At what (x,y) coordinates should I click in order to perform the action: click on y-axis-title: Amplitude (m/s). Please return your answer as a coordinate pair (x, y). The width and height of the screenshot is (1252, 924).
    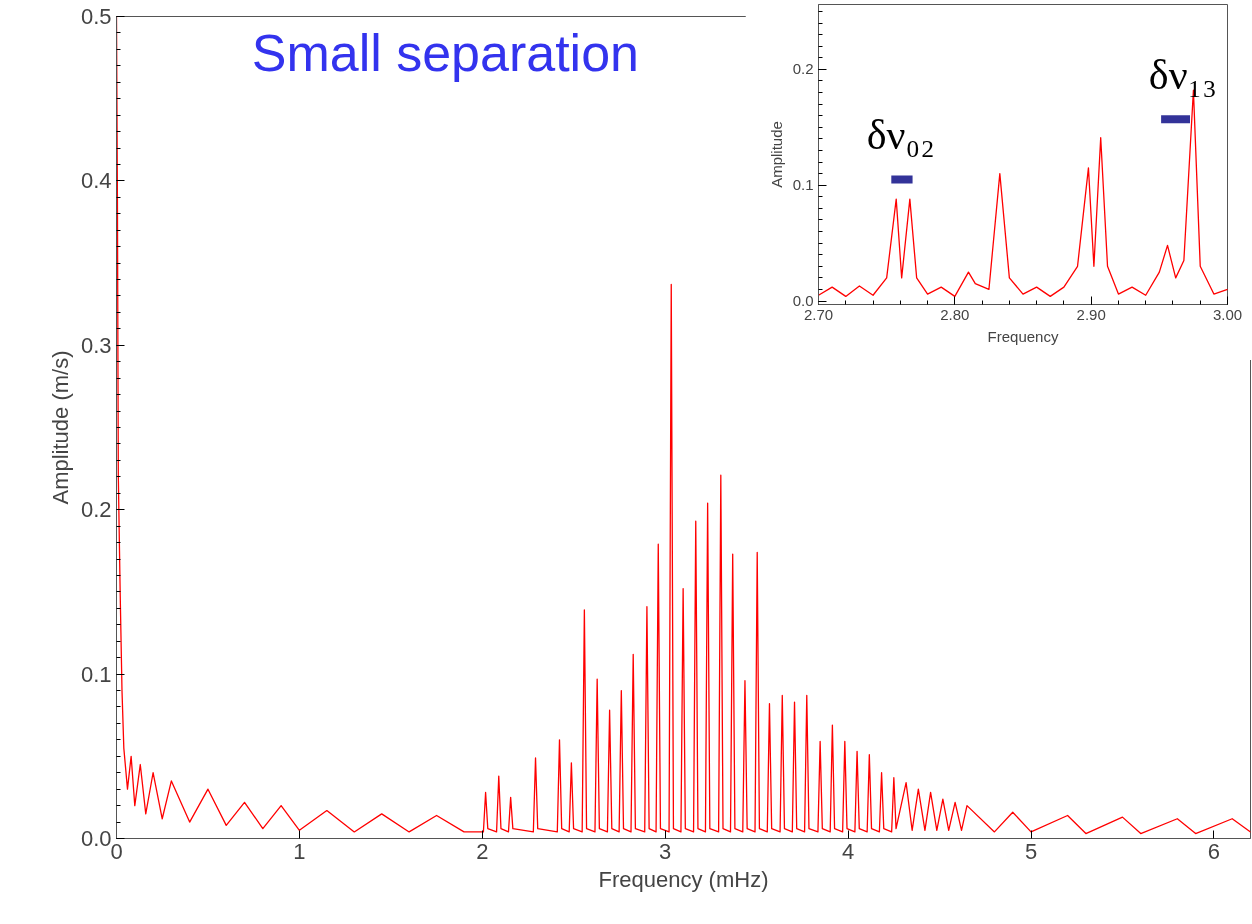
    Looking at the image, I should click on (60, 427).